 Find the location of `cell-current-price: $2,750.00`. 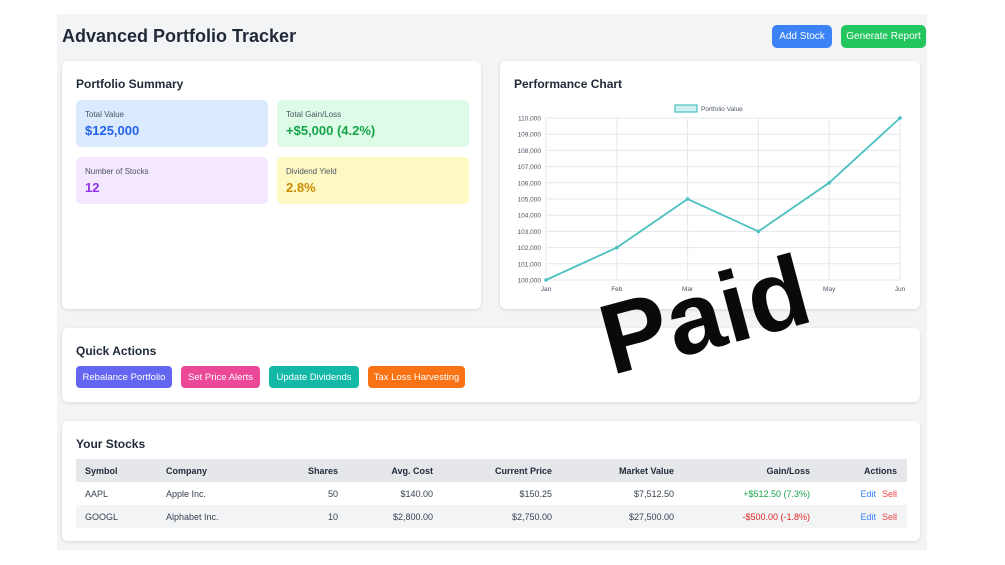

cell-current-price: $2,750.00 is located at coordinates (531, 517).